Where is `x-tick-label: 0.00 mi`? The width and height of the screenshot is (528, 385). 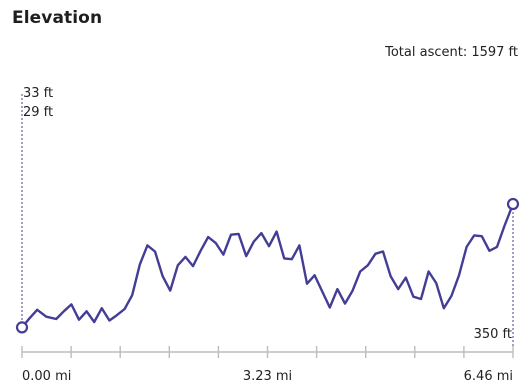 x-tick-label: 0.00 mi is located at coordinates (46, 376).